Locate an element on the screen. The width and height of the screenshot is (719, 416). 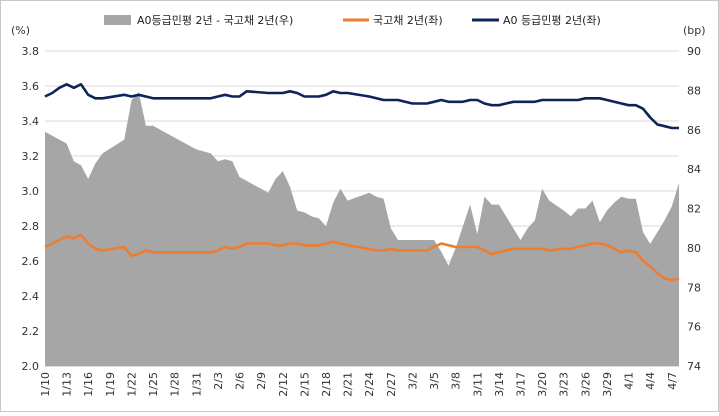
x-tick-label: 1/10 is located at coordinates (45, 384).